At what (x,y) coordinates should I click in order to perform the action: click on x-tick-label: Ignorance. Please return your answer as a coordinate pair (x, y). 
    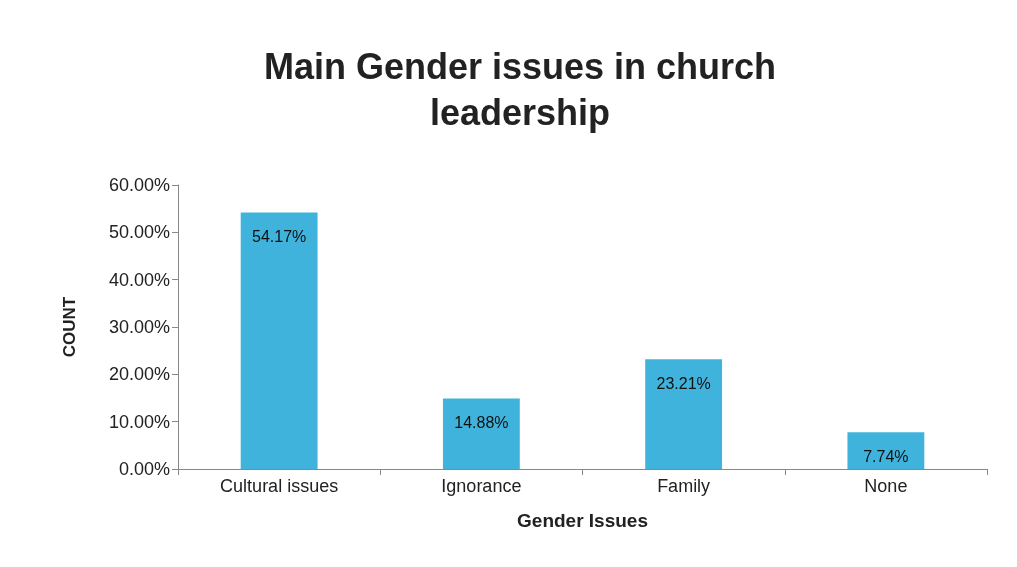
    Looking at the image, I should click on (481, 486).